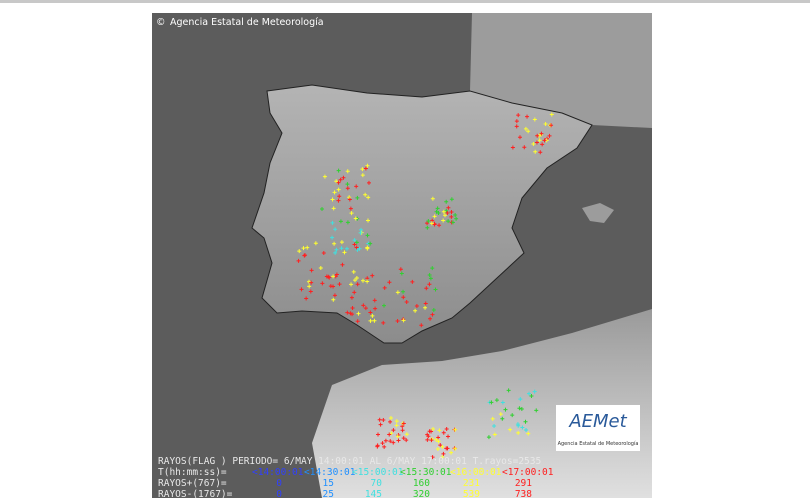 The image size is (810, 498). I want to click on count: 0, so click(279, 493).